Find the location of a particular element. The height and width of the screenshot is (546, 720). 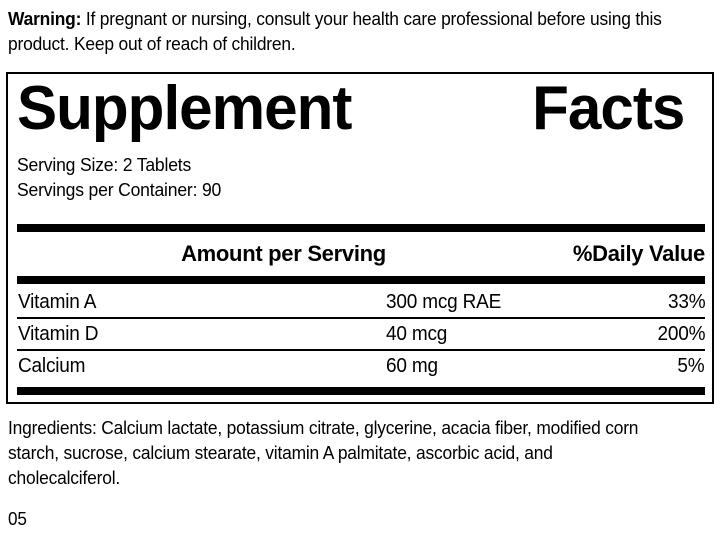

column-header-daily-value: %Daily Value is located at coordinates (638, 253).